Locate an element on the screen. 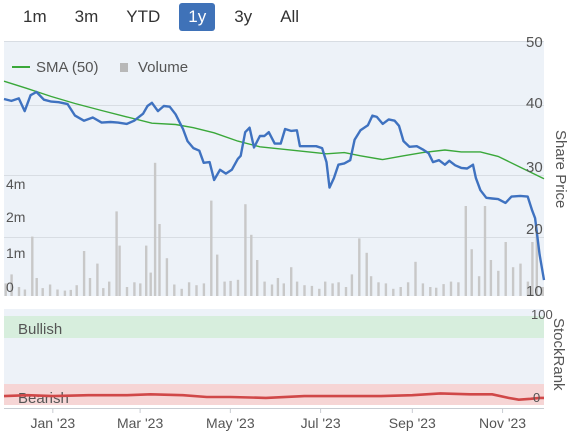  bullish-band is located at coordinates (274, 327).